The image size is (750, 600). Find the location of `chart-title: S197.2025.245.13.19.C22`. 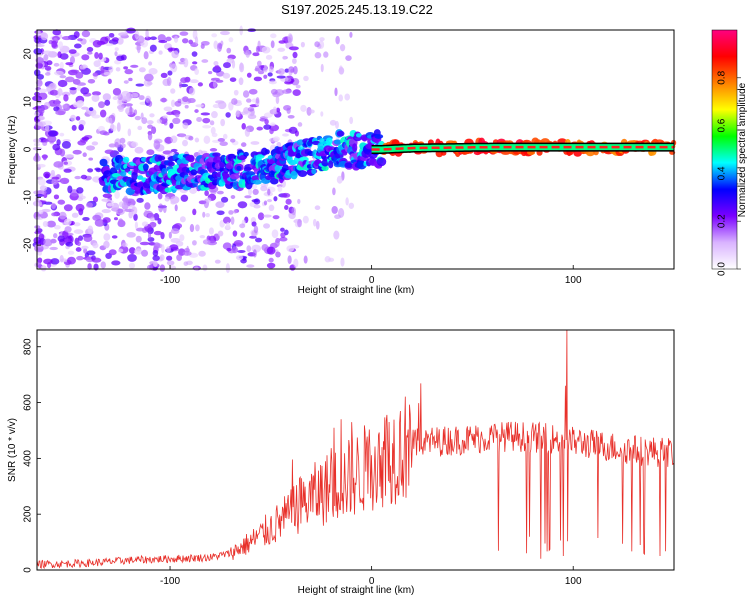

chart-title: S197.2025.245.13.19.C22 is located at coordinates (357, 9).